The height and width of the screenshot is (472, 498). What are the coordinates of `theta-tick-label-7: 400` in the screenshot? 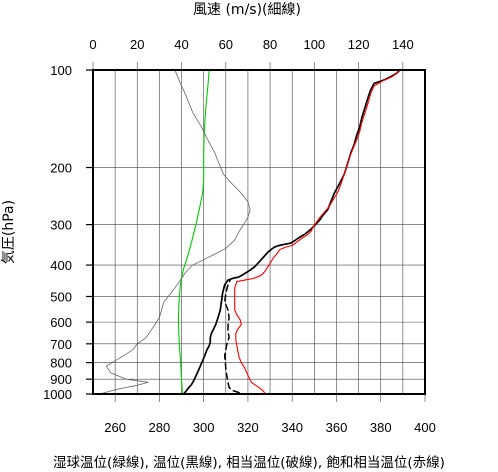 It's located at (425, 427).